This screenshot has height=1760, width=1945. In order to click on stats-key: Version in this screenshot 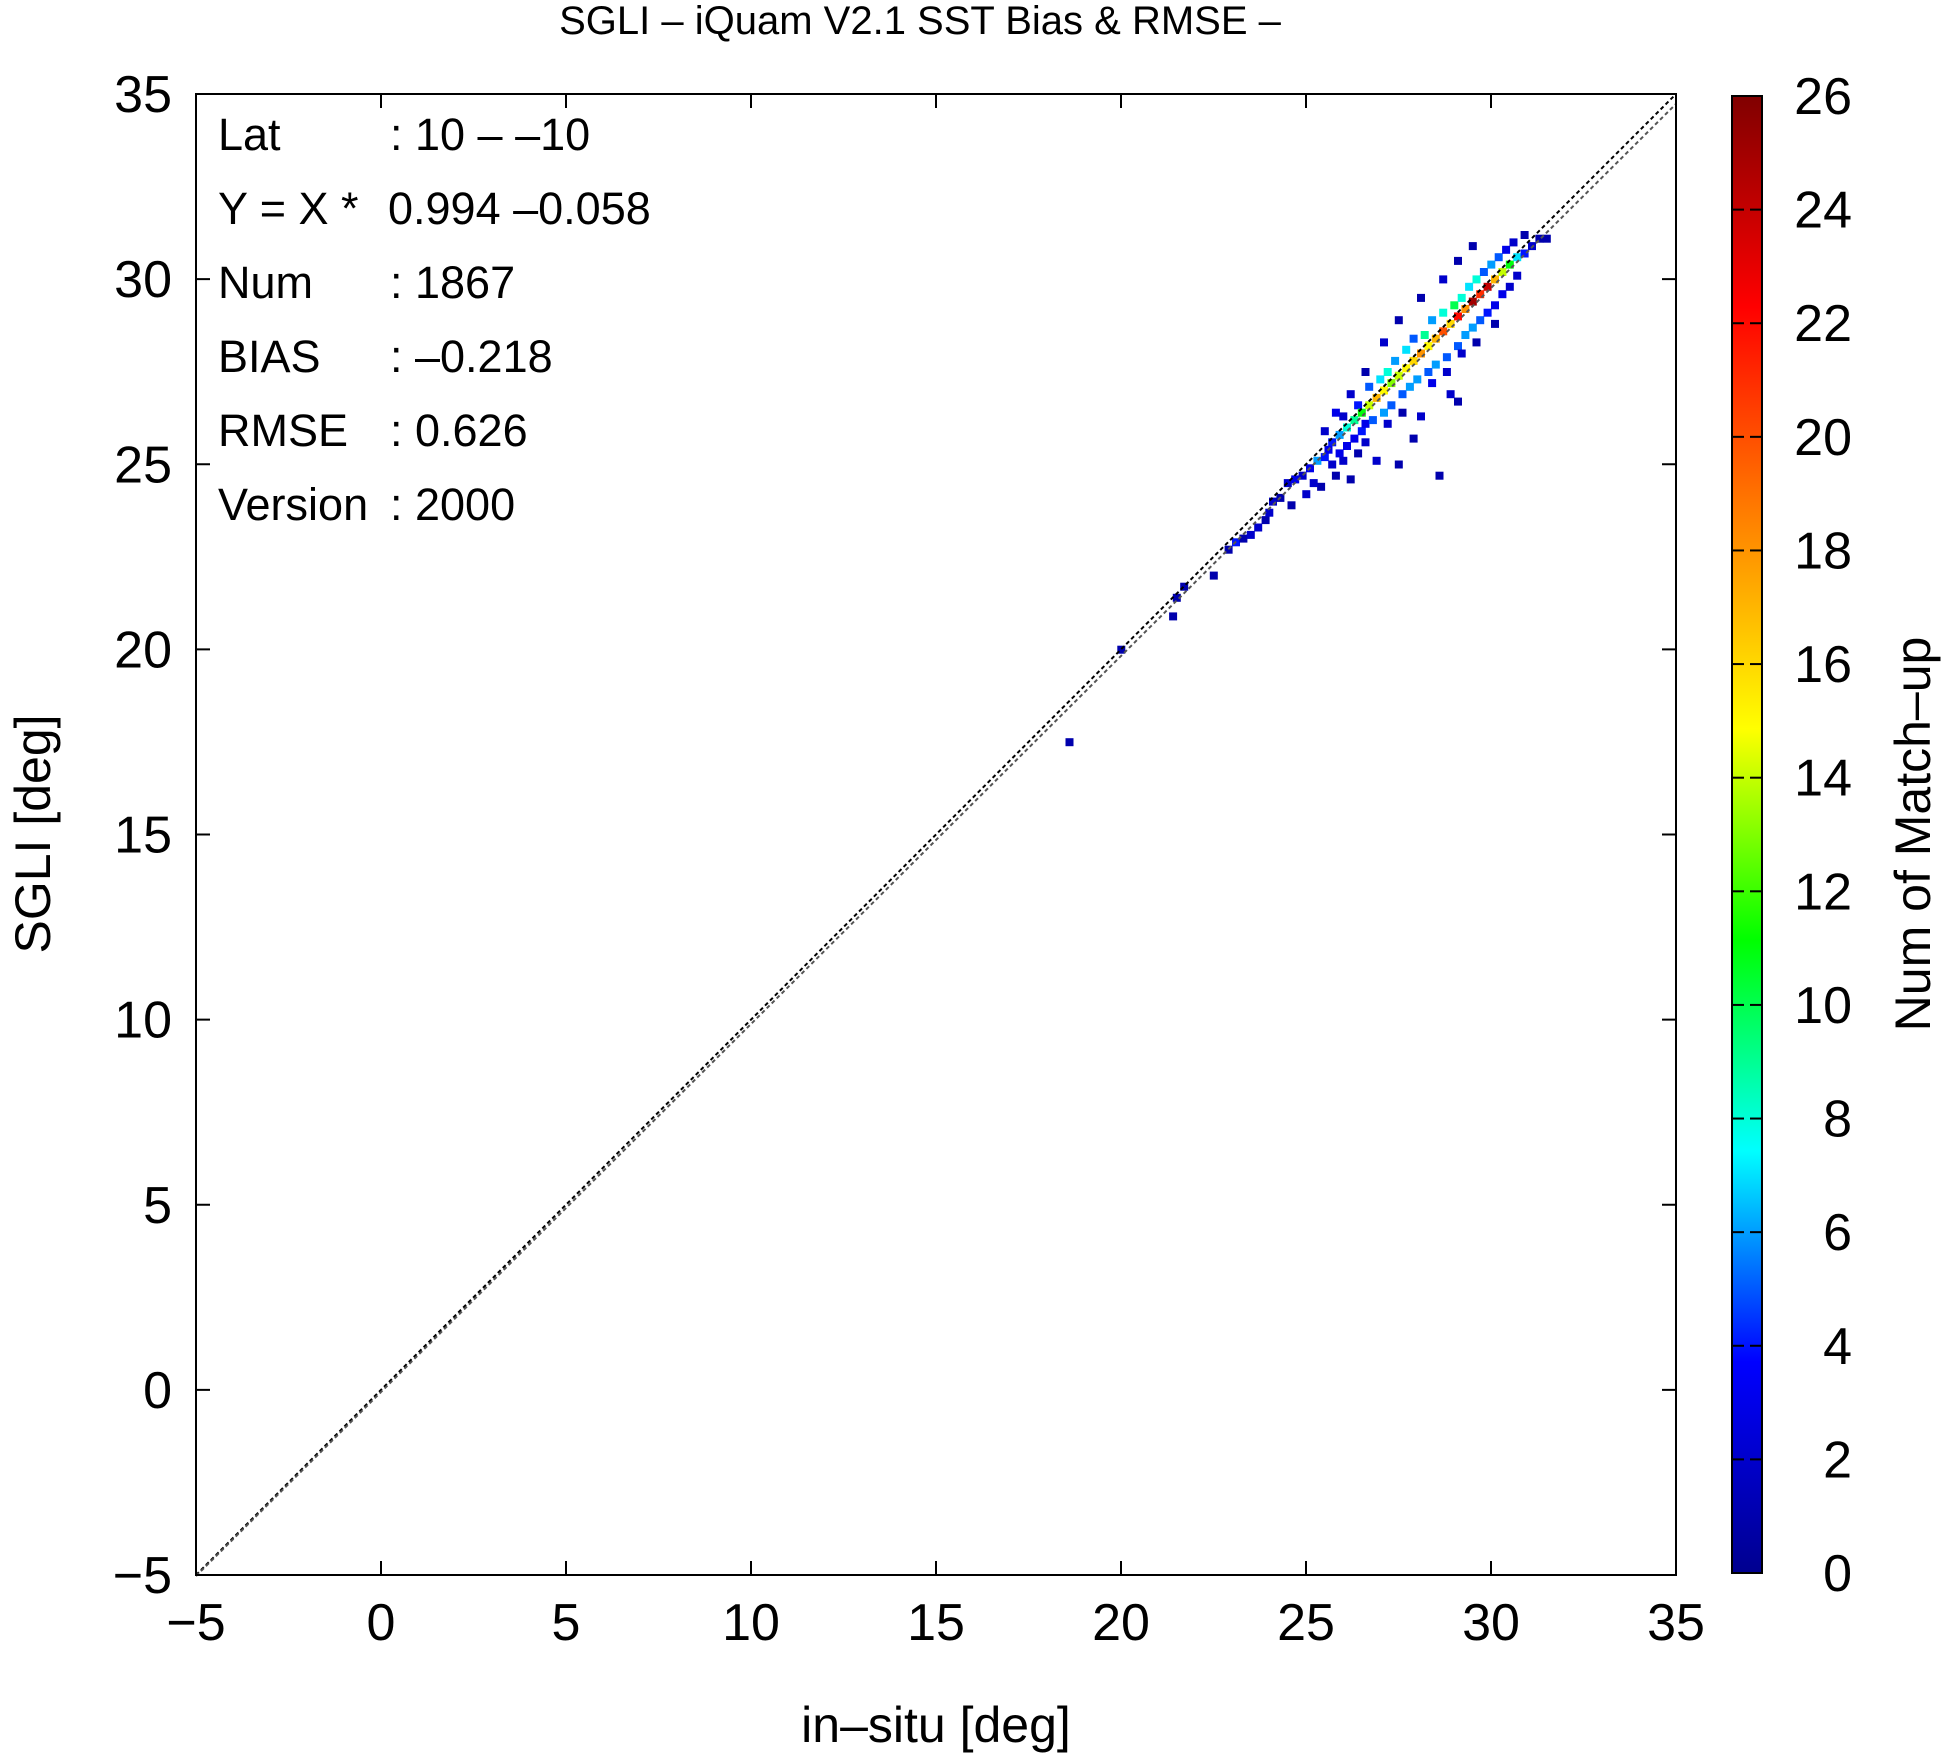, I will do `click(293, 504)`.